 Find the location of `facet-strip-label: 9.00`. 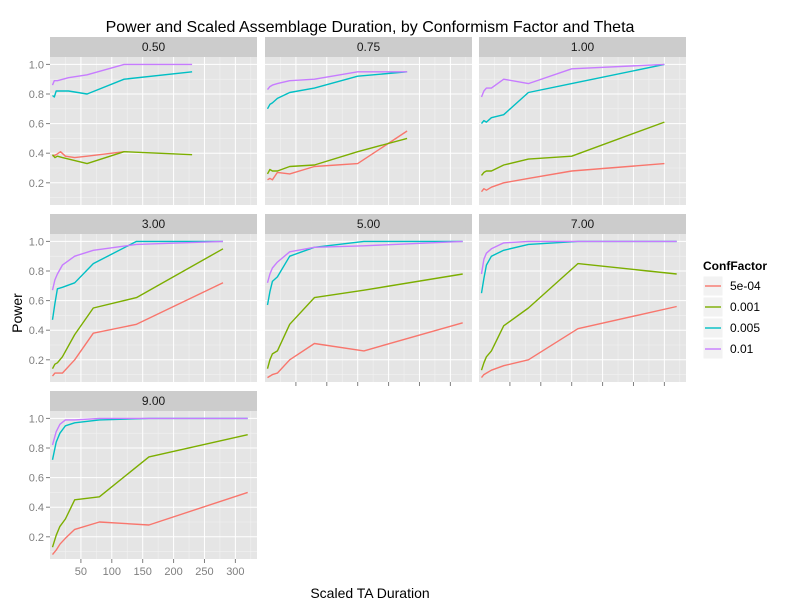

facet-strip-label: 9.00 is located at coordinates (154, 401).